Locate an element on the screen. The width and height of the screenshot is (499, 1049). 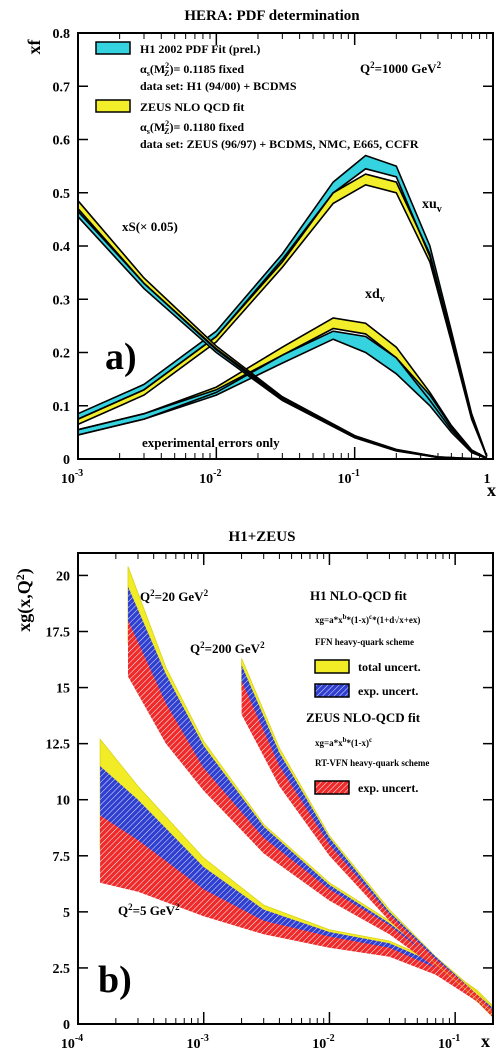
y-tick-label: 0.8 is located at coordinates (62, 34).